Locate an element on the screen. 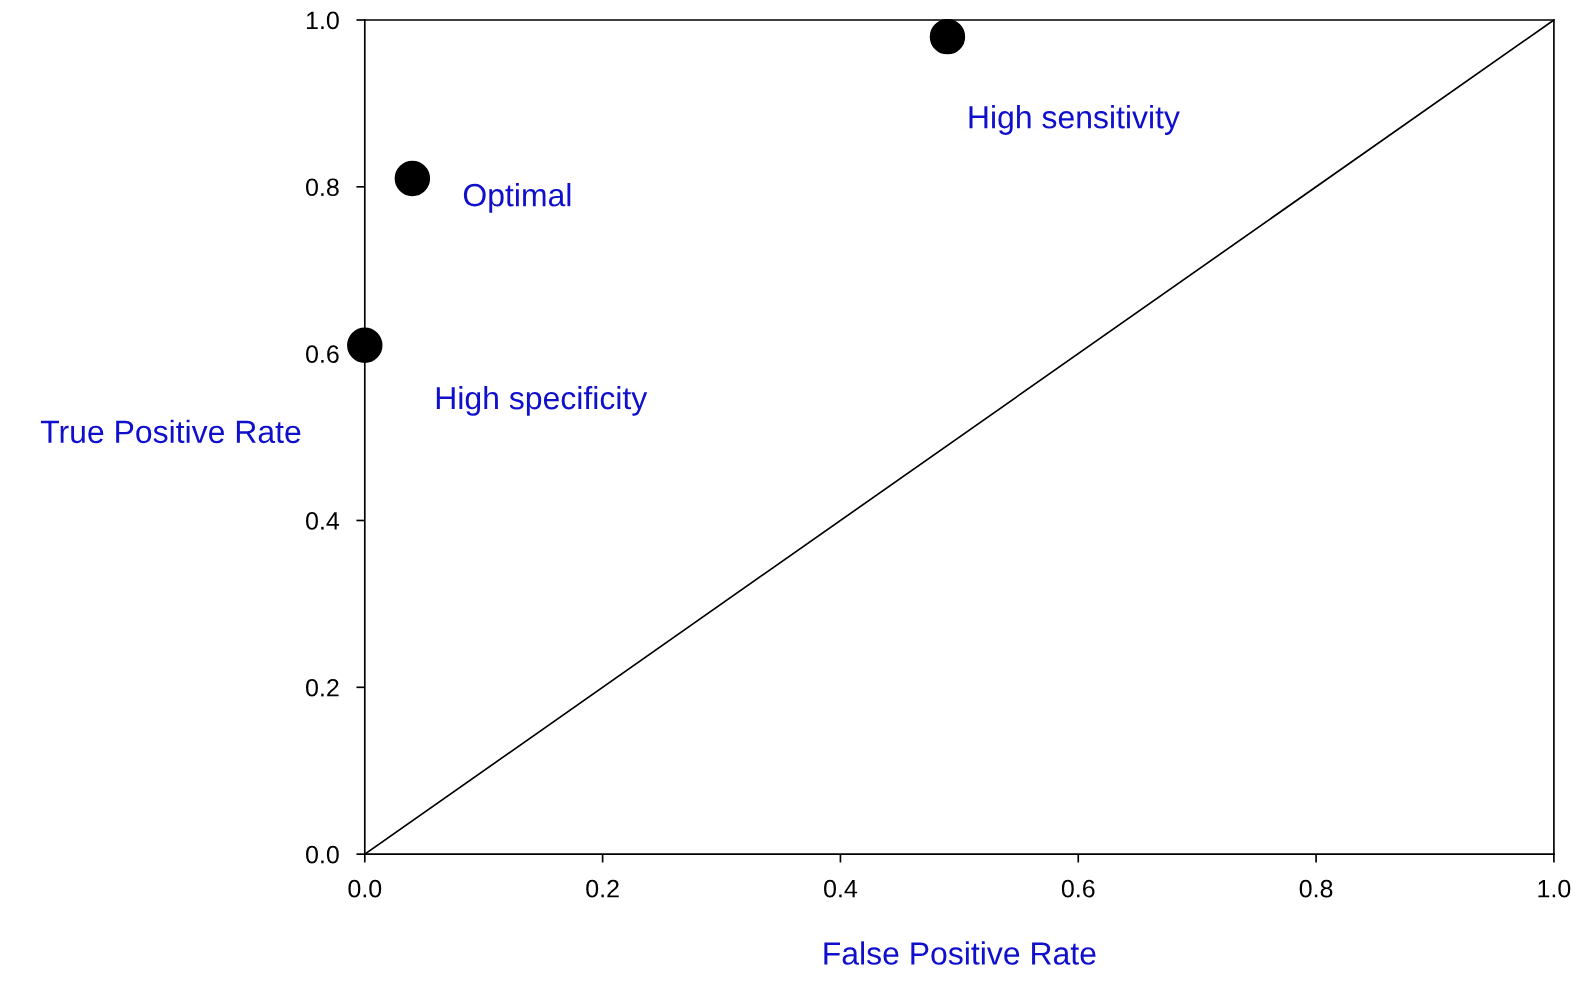 Image resolution: width=1584 pixels, height=999 pixels. x-tick-label: 0.0 is located at coordinates (365, 888).